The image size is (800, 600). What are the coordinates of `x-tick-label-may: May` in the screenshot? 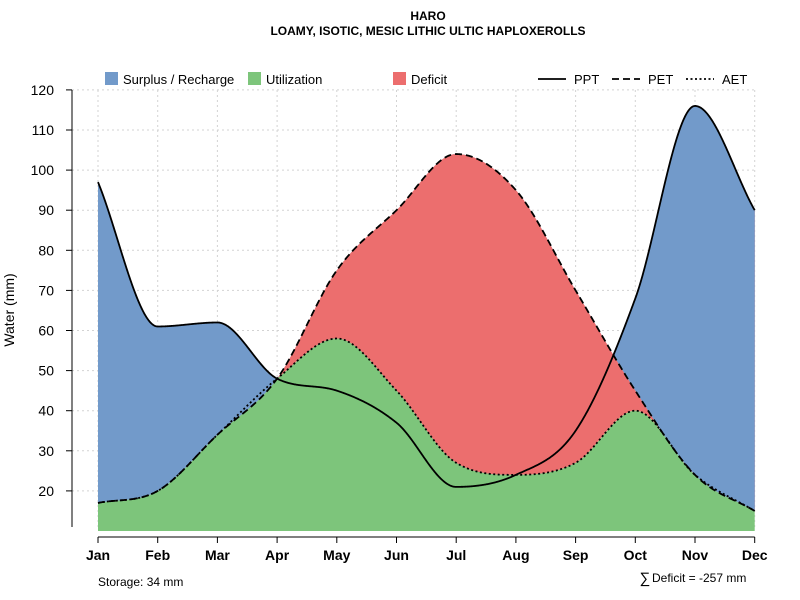 It's located at (336, 555).